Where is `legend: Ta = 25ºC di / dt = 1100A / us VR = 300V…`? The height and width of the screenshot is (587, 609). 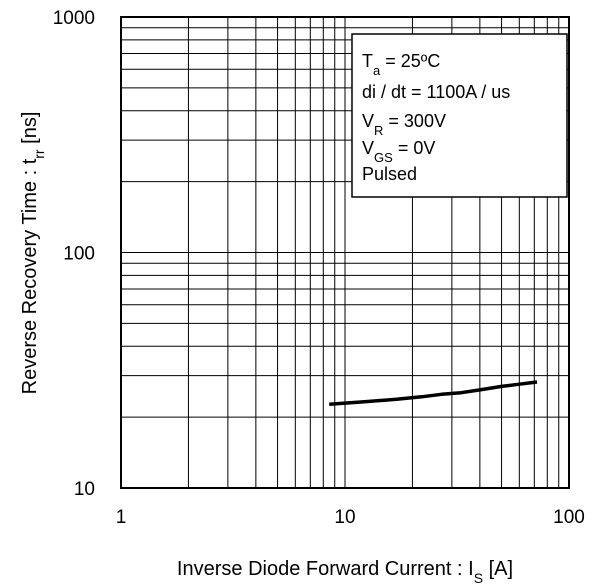
legend: Ta = 25ºC di / dt = 1100A / us VR = 300V… is located at coordinates (459, 115).